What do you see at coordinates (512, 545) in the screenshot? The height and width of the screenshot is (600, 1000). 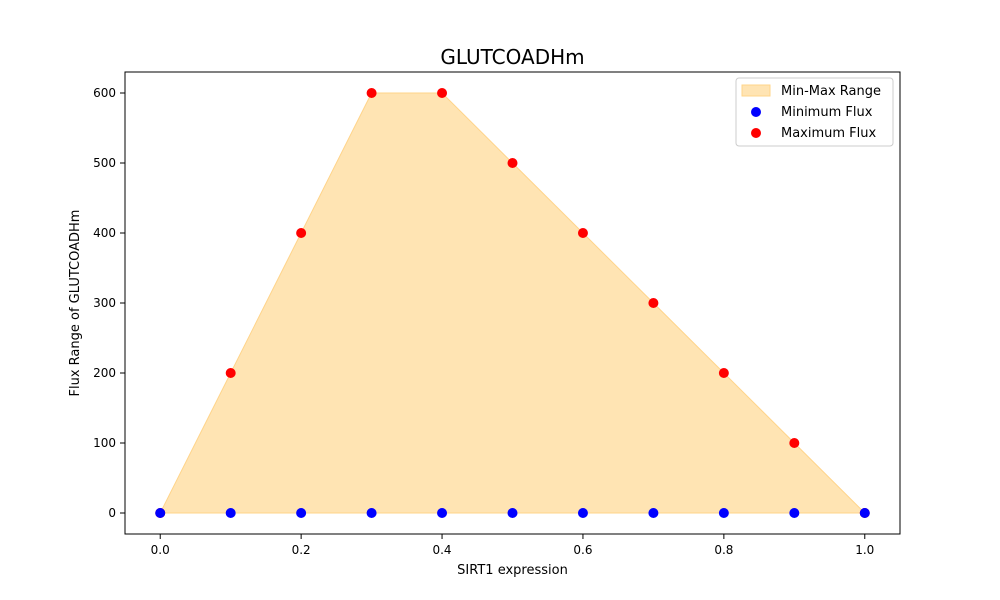 I see `x-axis: 0.0 0.2 0.4 0.6 0.8 1.0` at bounding box center [512, 545].